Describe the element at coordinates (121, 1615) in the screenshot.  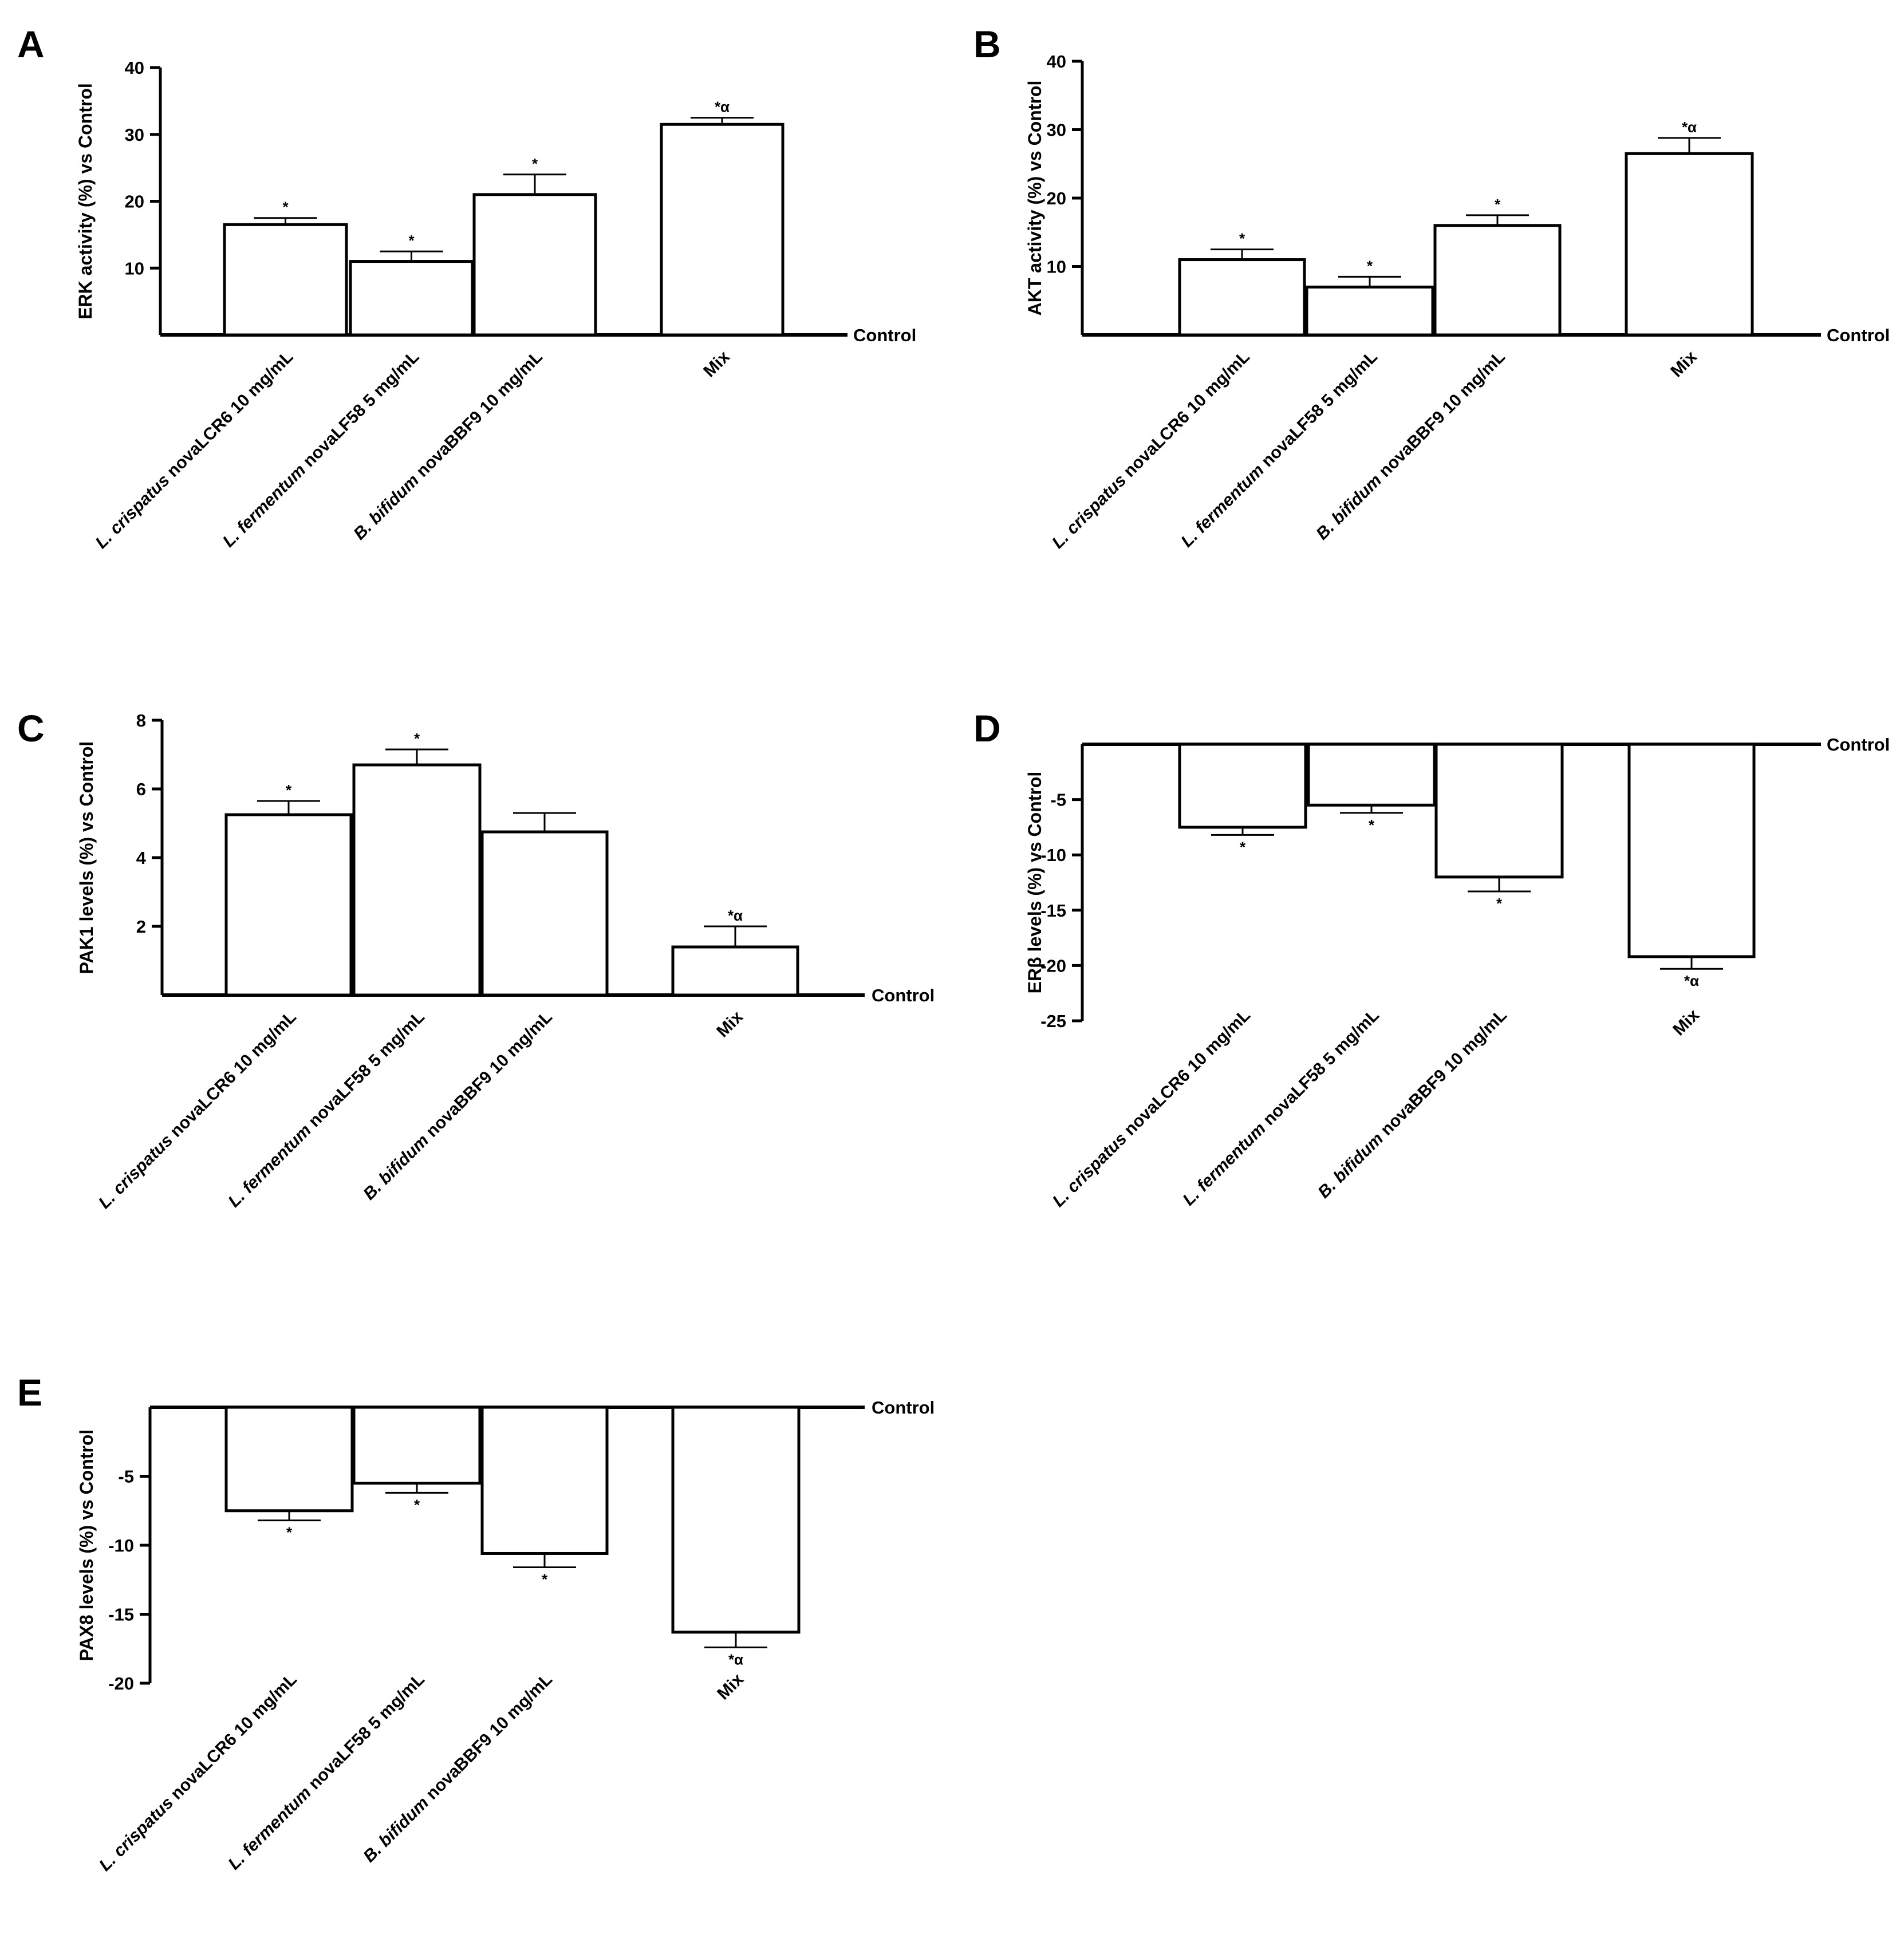
I see `y-tick-label: -15` at that location.